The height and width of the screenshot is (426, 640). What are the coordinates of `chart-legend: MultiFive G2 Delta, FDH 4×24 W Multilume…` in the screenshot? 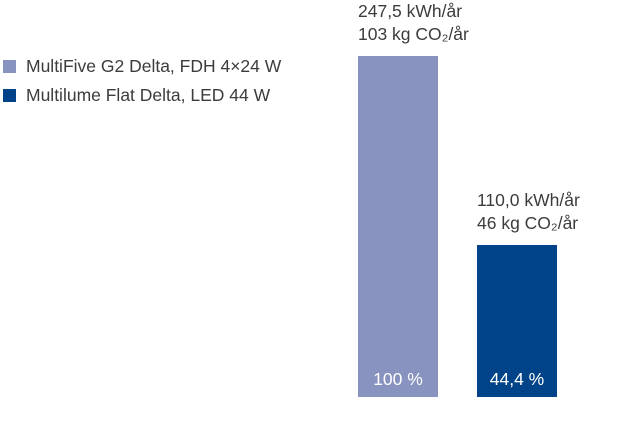 It's located at (142, 80).